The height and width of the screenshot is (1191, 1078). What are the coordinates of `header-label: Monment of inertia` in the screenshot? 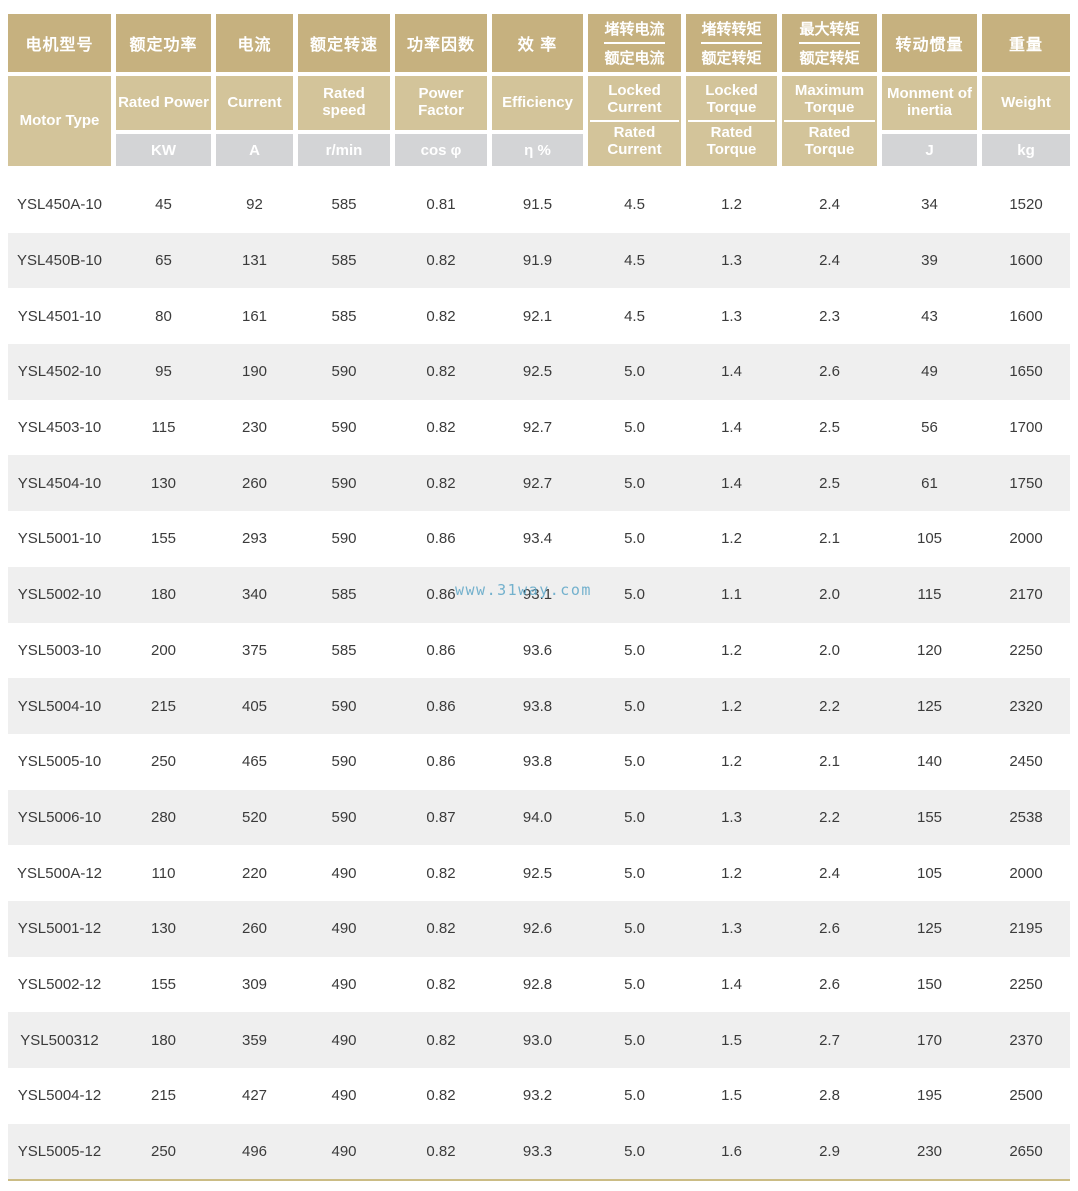 It's located at (929, 102).